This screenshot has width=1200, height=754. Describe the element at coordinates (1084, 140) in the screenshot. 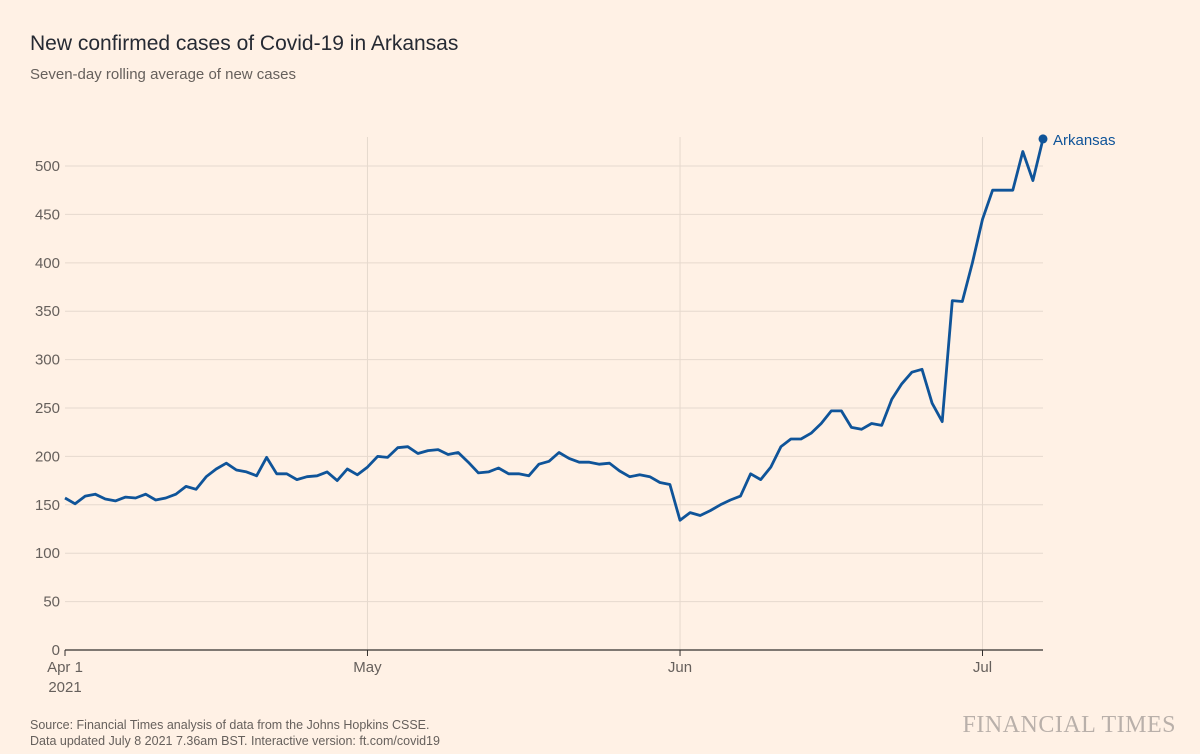

I see `series-label-arkansas: Arkansas` at that location.